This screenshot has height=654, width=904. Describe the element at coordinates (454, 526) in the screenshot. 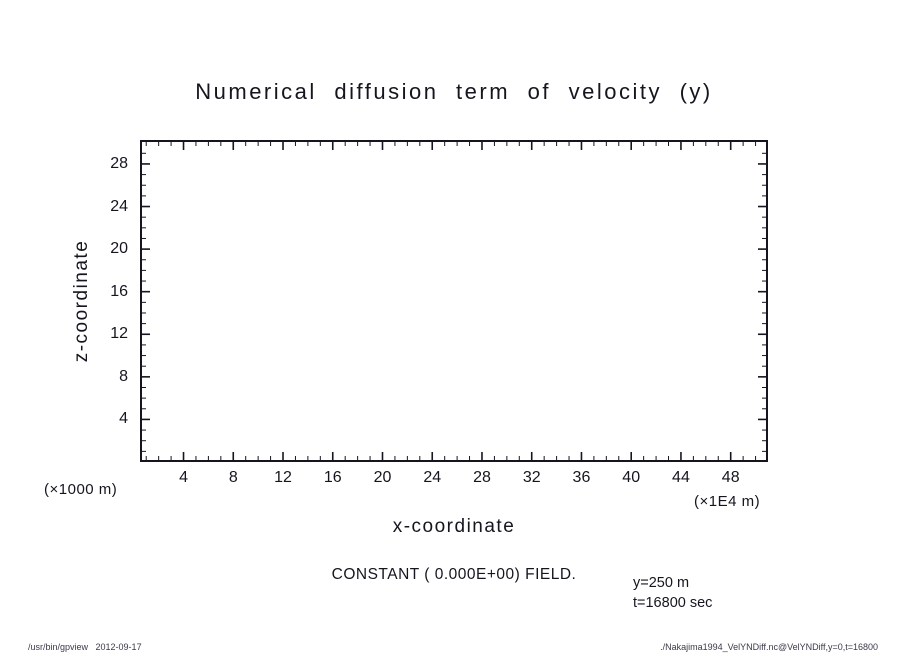

I see `x-axis-label: x-coordinate` at that location.